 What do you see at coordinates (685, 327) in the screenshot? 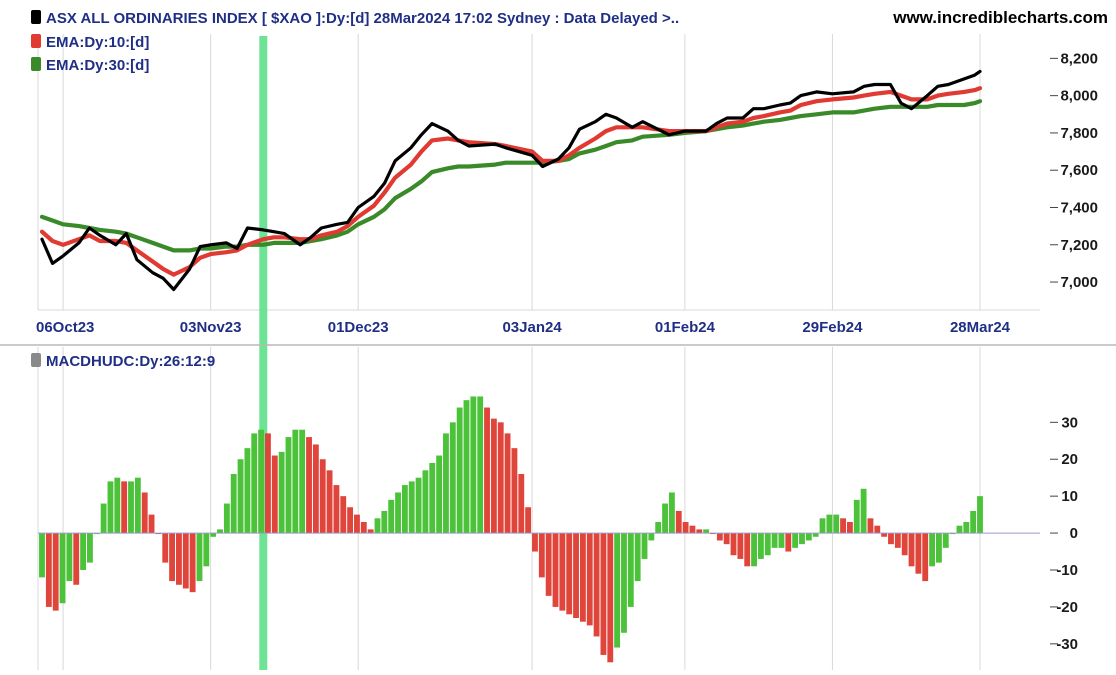
I see `x-tick-label: 01Feb24` at bounding box center [685, 327].